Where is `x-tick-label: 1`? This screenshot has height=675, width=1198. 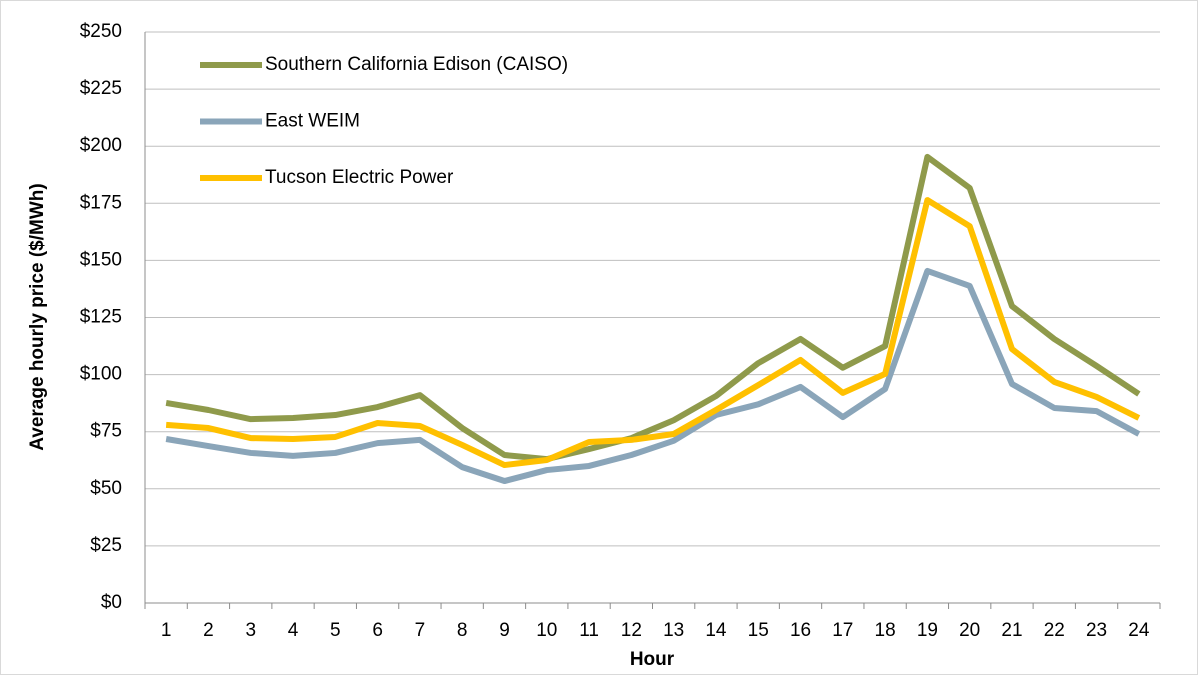
x-tick-label: 1 is located at coordinates (166, 630).